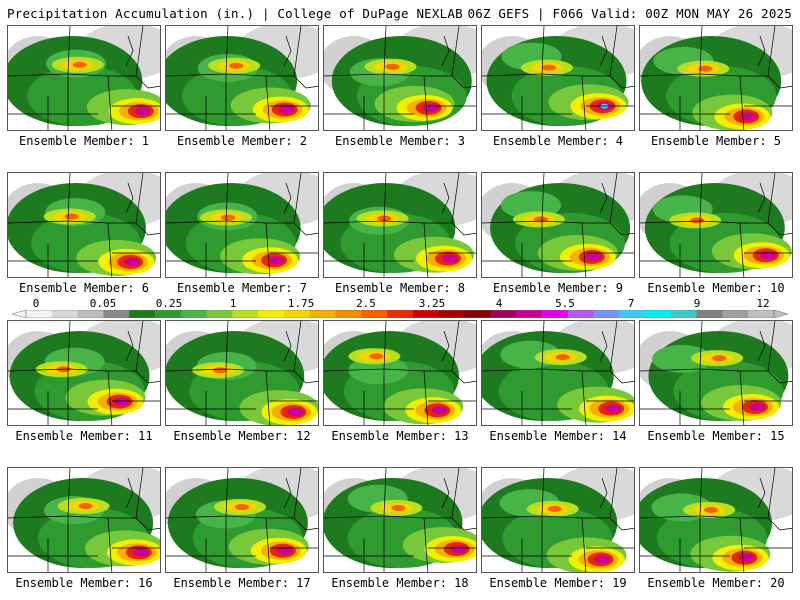 The width and height of the screenshot is (800, 600). I want to click on ensemble-member-label: Ensemble Member: 5, so click(716, 141).